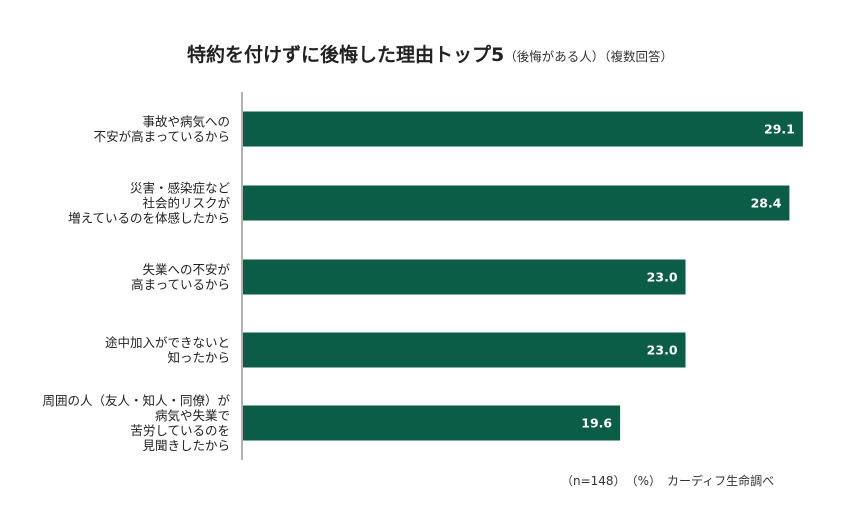 The height and width of the screenshot is (532, 860). What do you see at coordinates (149, 218) in the screenshot?
I see `category-label-2-line-3: 増えているのを体感したから` at bounding box center [149, 218].